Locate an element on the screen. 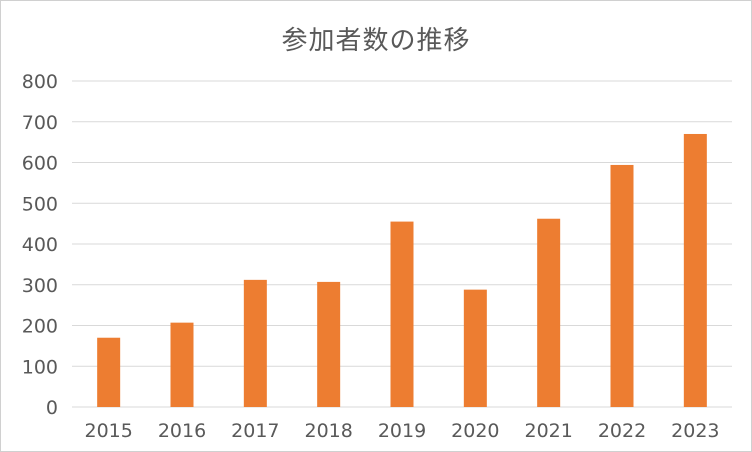  y-tick-label: 0 is located at coordinates (52, 408).